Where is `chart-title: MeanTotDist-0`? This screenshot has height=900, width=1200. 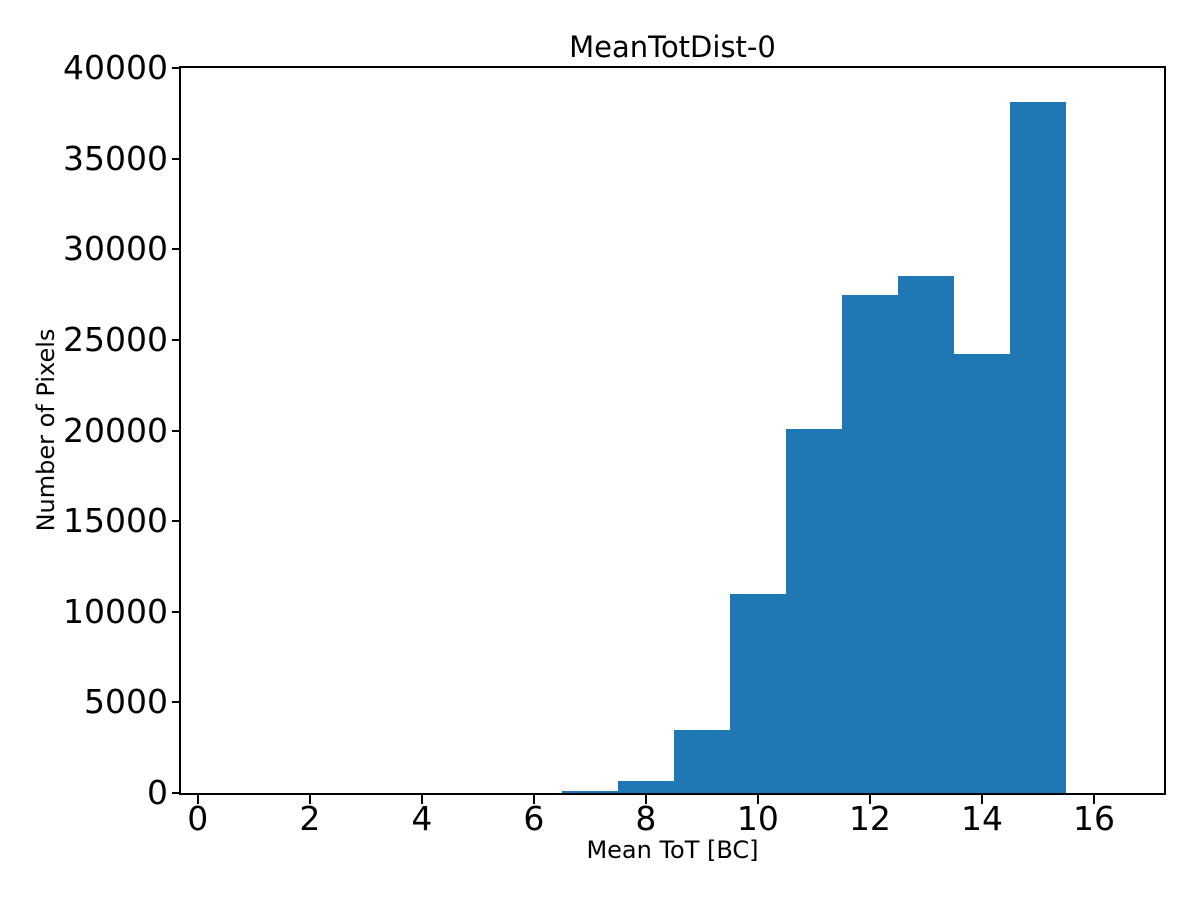
chart-title: MeanTotDist-0 is located at coordinates (672, 47).